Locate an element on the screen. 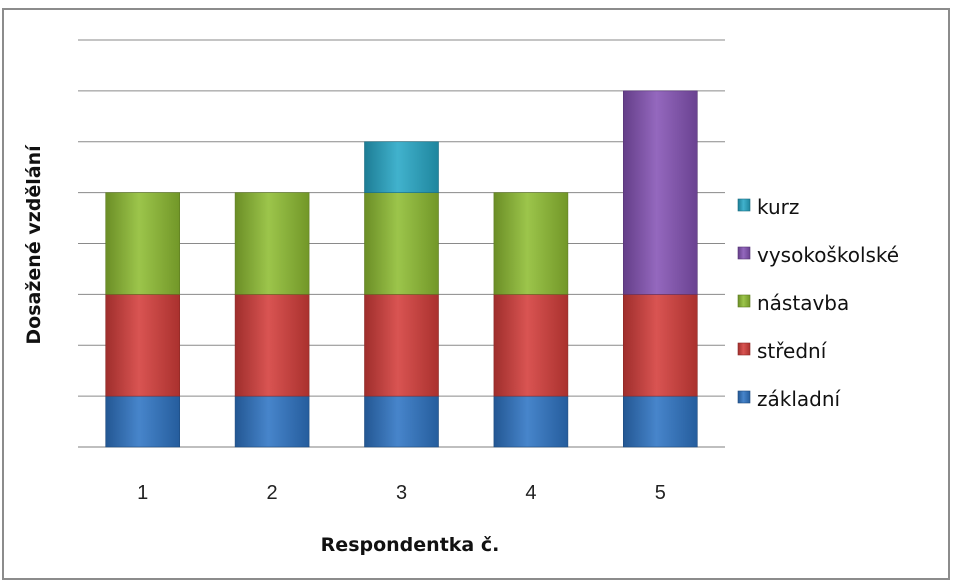  x-tick-label: 2 is located at coordinates (272, 493).